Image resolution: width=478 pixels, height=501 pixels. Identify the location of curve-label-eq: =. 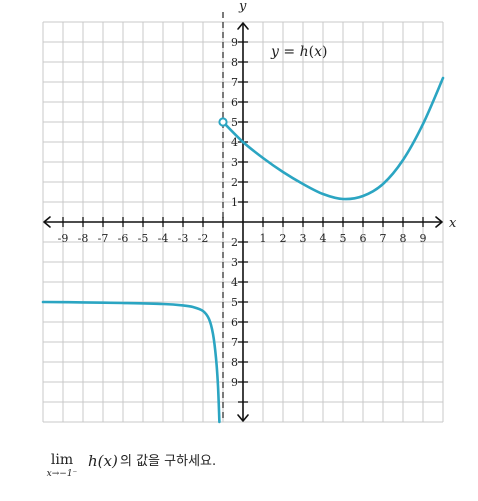
(289, 52).